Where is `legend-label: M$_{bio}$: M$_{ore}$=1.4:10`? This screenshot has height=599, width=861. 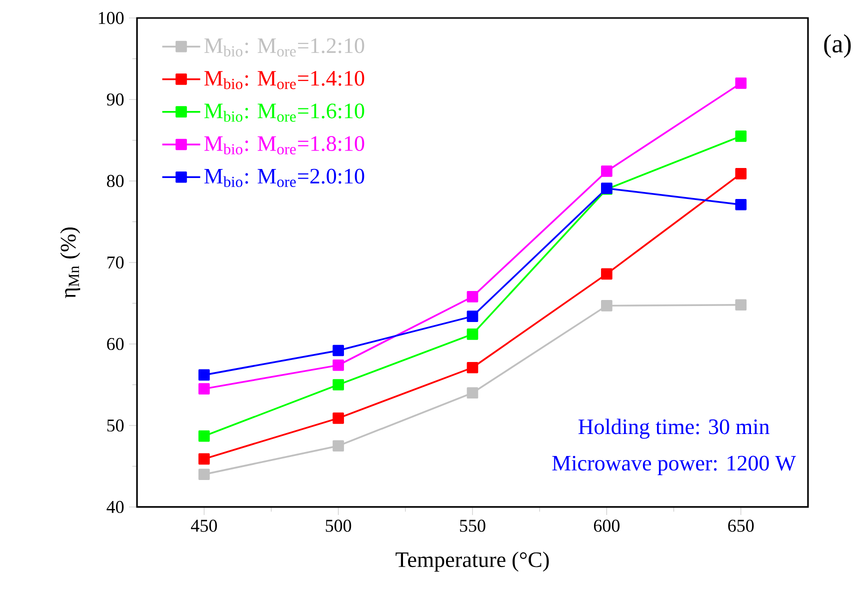 legend-label: M$_{bio}$: M$_{ore}$=1.4:10 is located at coordinates (284, 80).